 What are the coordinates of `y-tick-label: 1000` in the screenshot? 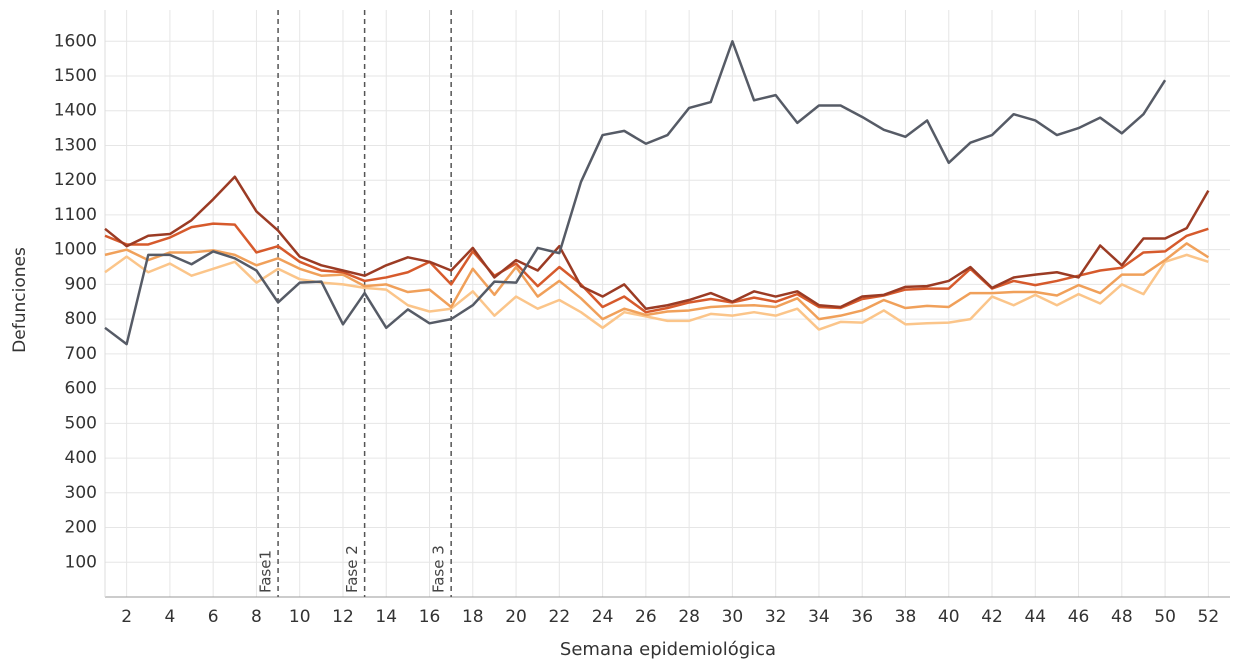 It's located at (75, 250).